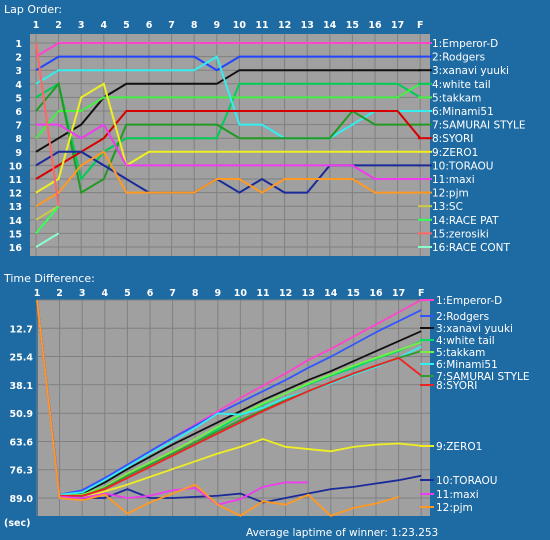 This screenshot has width=550, height=540. What do you see at coordinates (453, 180) in the screenshot?
I see `lap-order-legend-label: 11:maxi` at bounding box center [453, 180].